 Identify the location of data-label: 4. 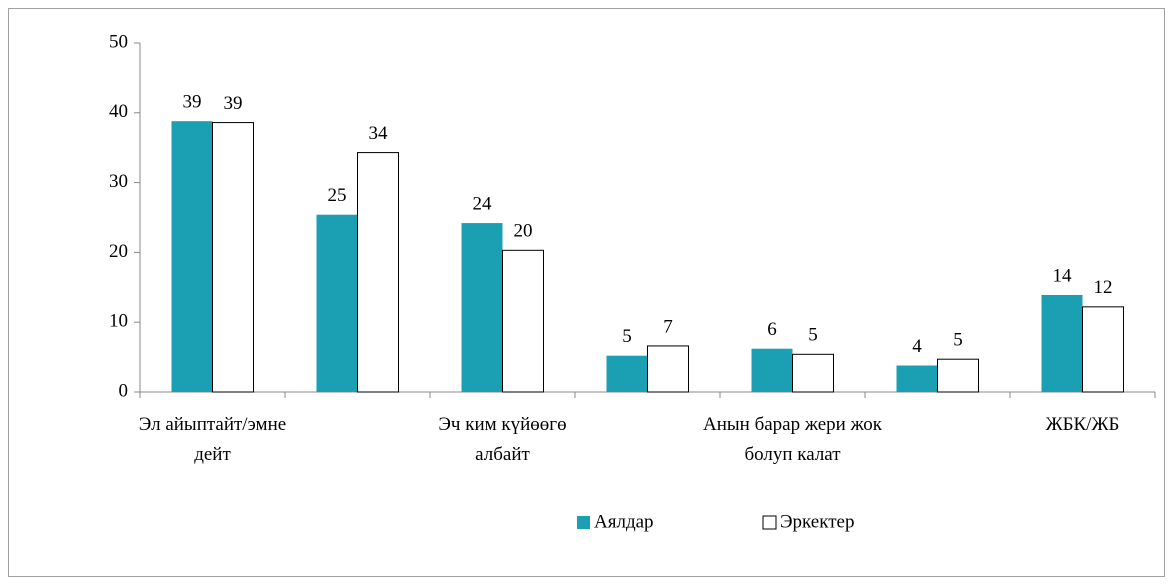
(917, 346).